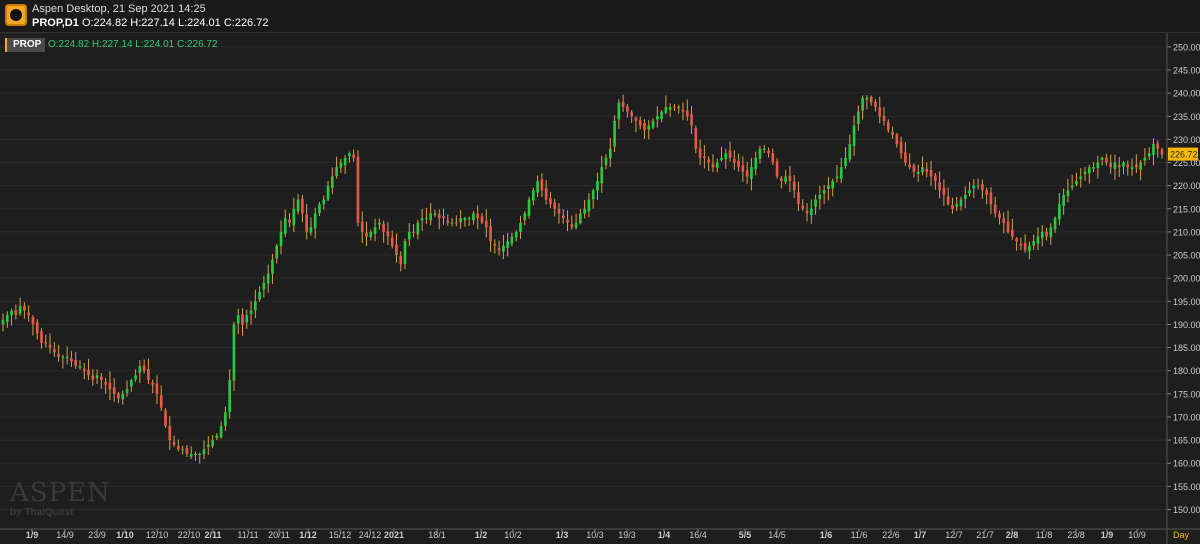  What do you see at coordinates (1181, 535) in the screenshot?
I see `timeframe-label: Day` at bounding box center [1181, 535].